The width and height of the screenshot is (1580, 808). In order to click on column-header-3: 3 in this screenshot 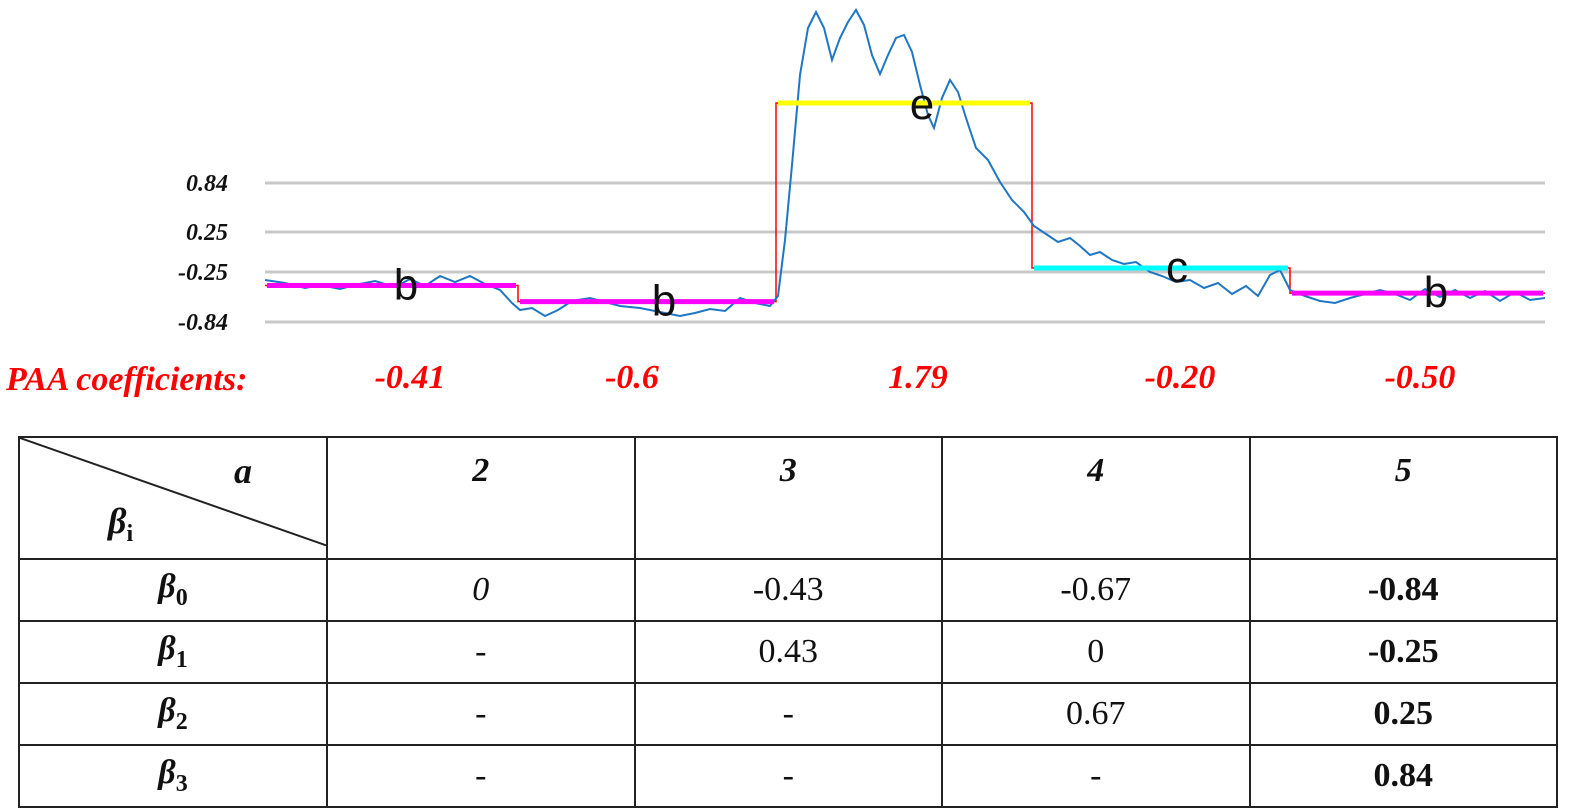, I will do `click(788, 498)`.